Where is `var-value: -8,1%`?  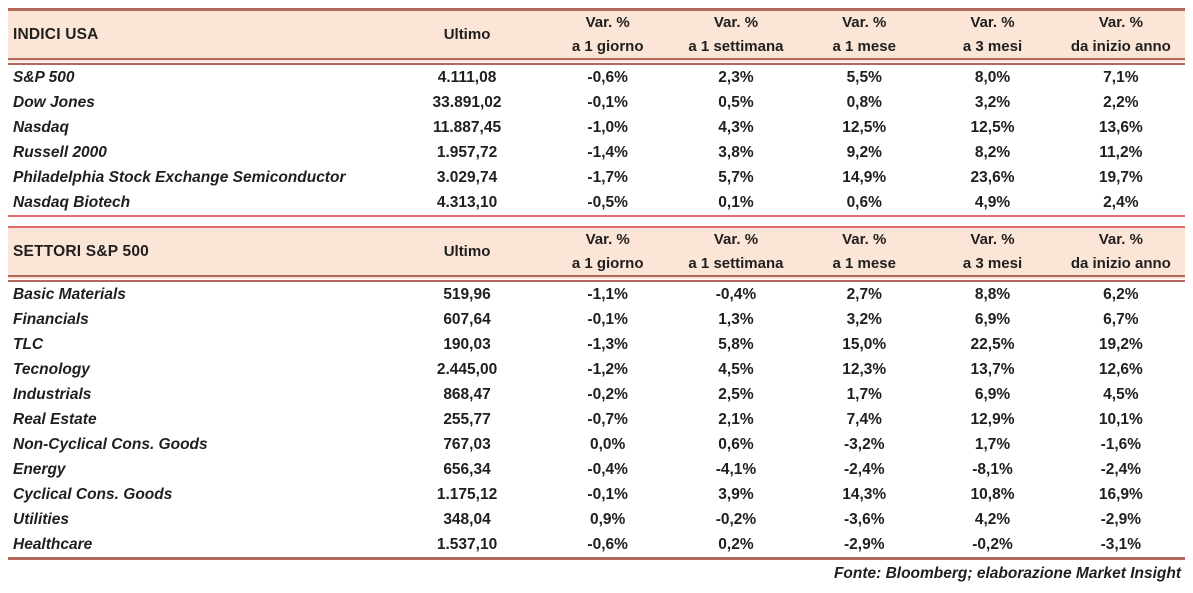
var-value: -8,1% is located at coordinates (992, 469).